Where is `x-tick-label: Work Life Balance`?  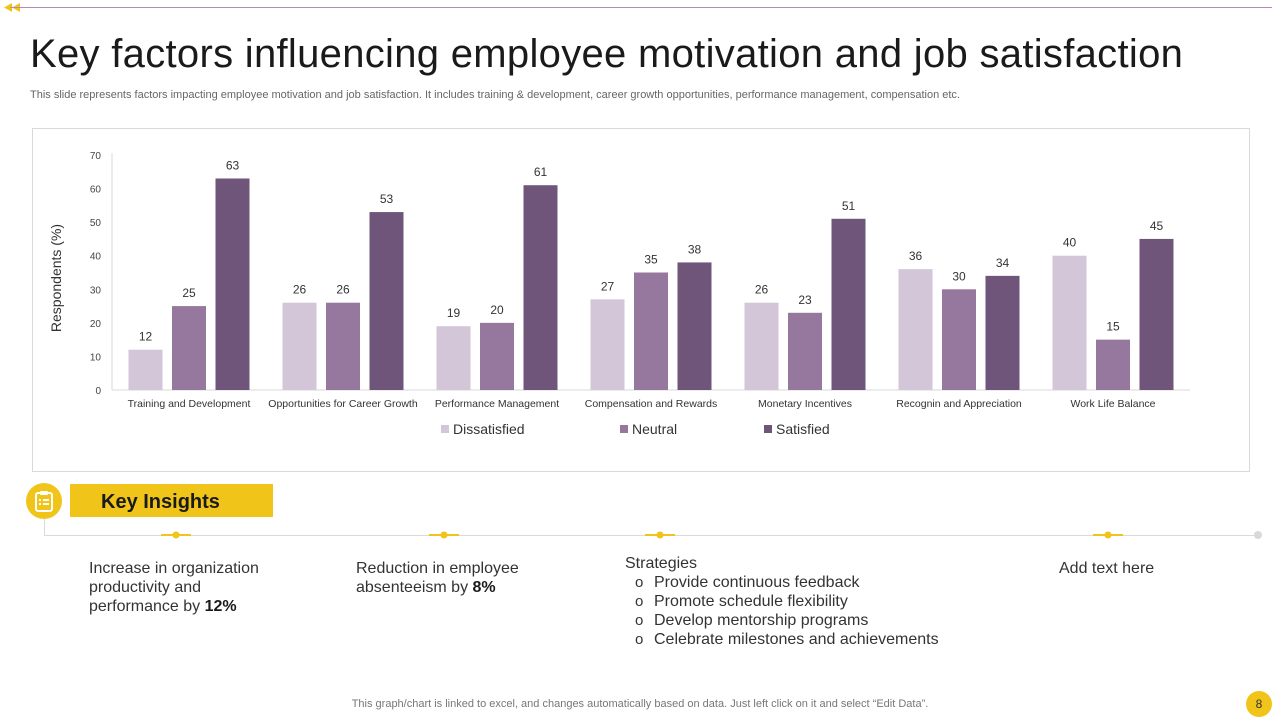 x-tick-label: Work Life Balance is located at coordinates (1112, 404).